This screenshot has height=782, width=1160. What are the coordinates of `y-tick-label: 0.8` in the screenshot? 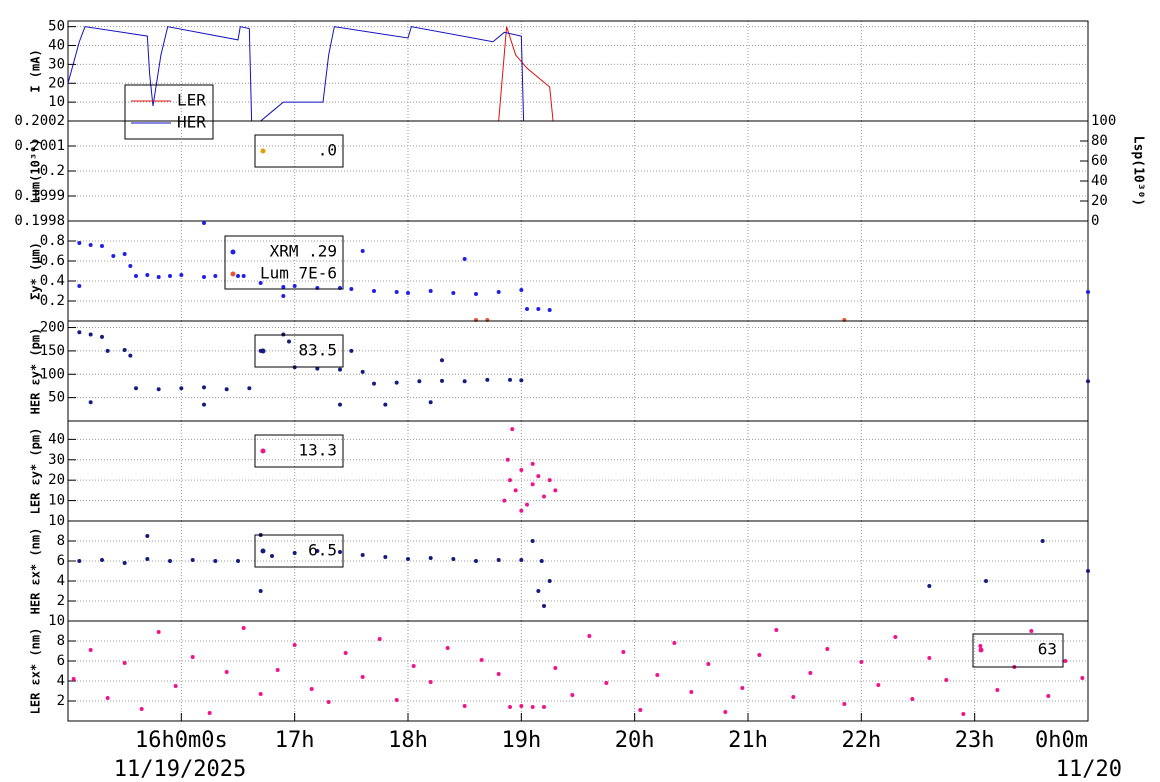 It's located at (52, 241).